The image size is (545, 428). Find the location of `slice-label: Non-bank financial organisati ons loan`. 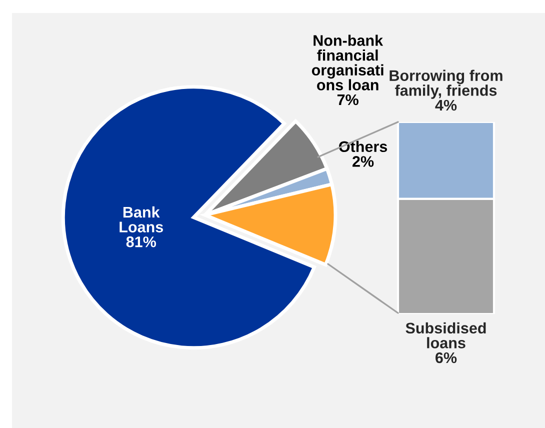

slice-label: Non-bank financial organisati ons loan is located at coordinates (348, 62).